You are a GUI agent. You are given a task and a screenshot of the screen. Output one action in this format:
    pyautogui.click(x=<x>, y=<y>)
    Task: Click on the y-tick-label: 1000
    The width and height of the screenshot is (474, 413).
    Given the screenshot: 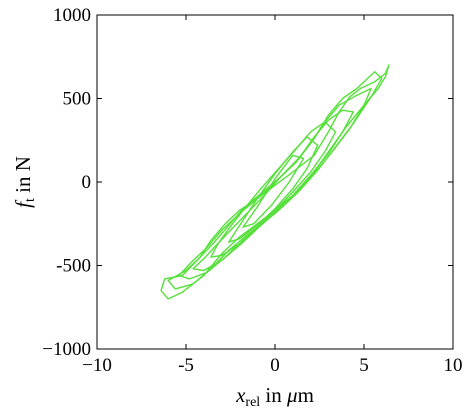 What is the action you would take?
    pyautogui.click(x=72, y=15)
    